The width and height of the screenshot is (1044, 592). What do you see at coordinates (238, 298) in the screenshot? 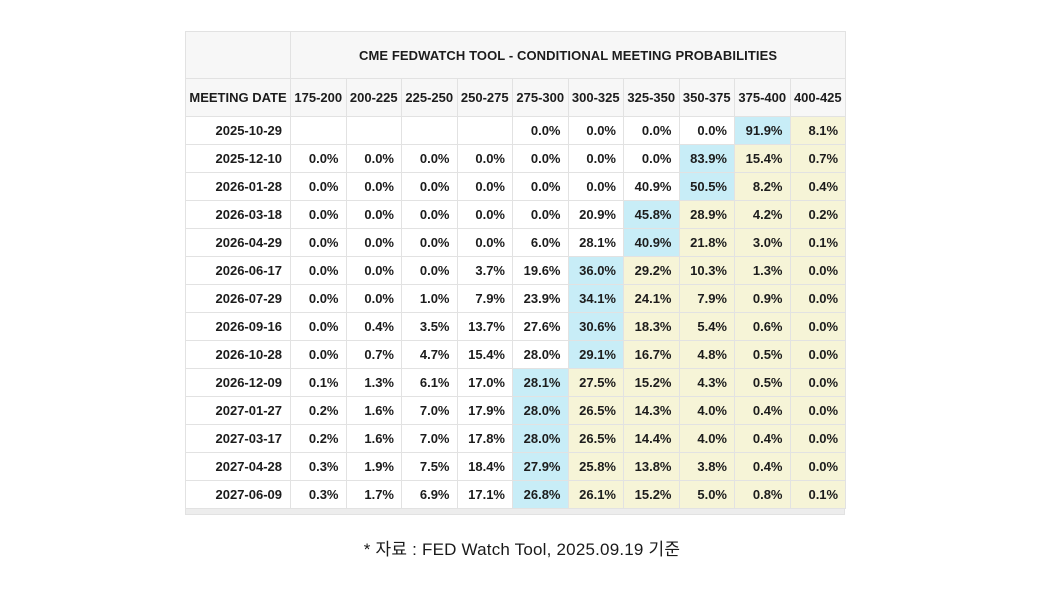
I see `meeting-date-cell: 2026-07-29` at bounding box center [238, 298].